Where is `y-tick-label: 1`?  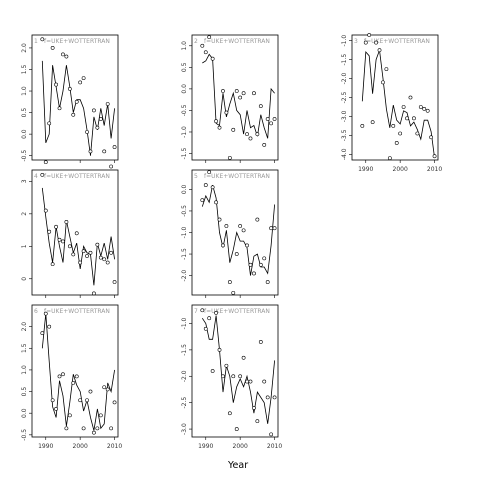
y-tick-label: 1 is located at coordinates (24, 246).